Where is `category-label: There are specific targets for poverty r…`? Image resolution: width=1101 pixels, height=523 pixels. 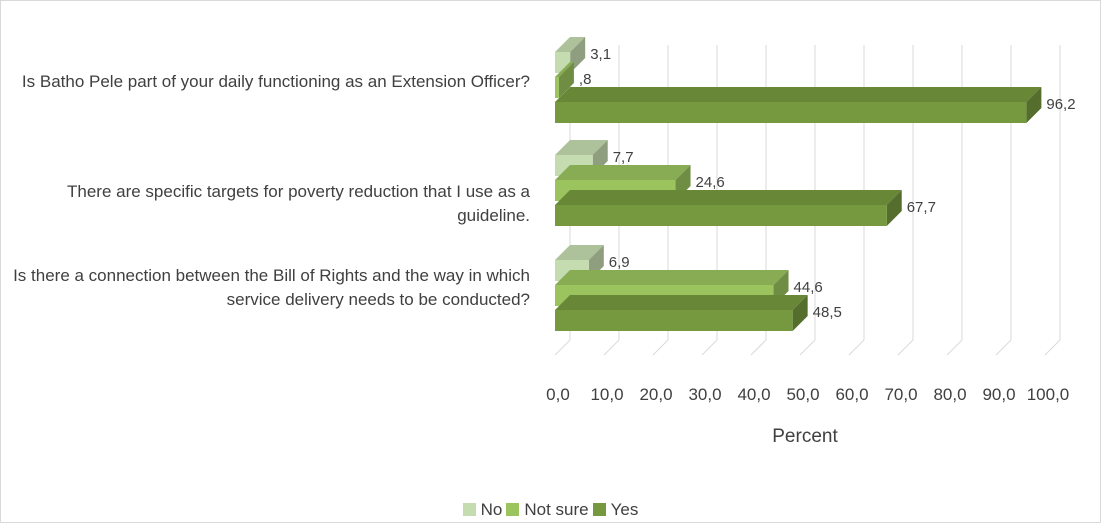
category-label: There are specific targets for poverty r… is located at coordinates (298, 203).